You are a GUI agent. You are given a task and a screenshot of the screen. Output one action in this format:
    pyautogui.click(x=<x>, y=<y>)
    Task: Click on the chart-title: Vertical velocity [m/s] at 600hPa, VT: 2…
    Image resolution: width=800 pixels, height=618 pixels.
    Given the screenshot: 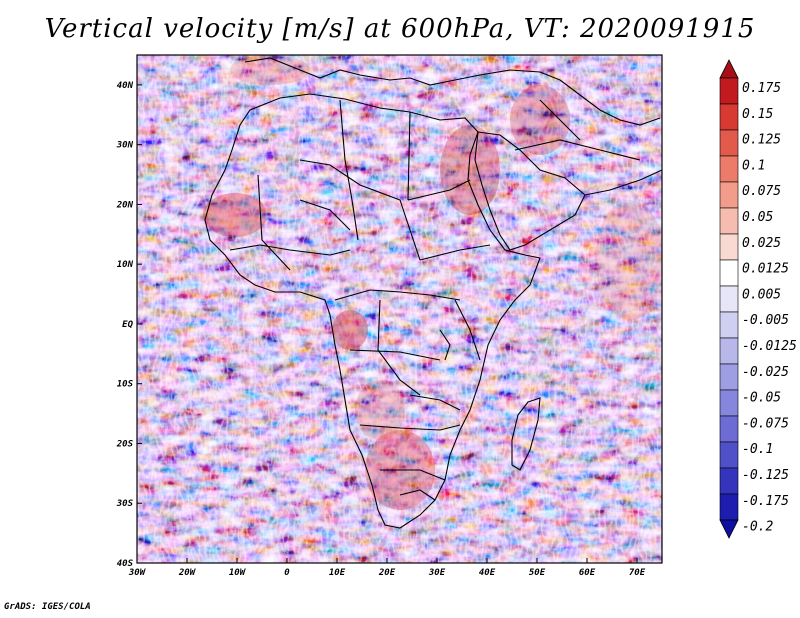 What is the action you would take?
    pyautogui.click(x=400, y=29)
    